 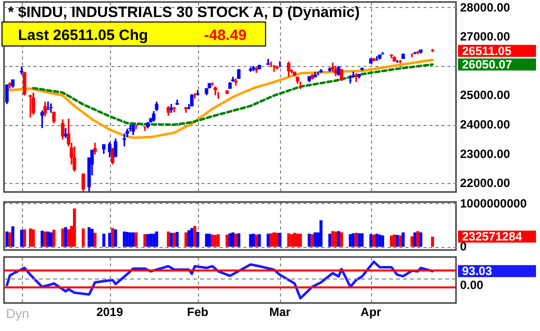 I want to click on annotation: 26050.07, so click(x=487, y=64).